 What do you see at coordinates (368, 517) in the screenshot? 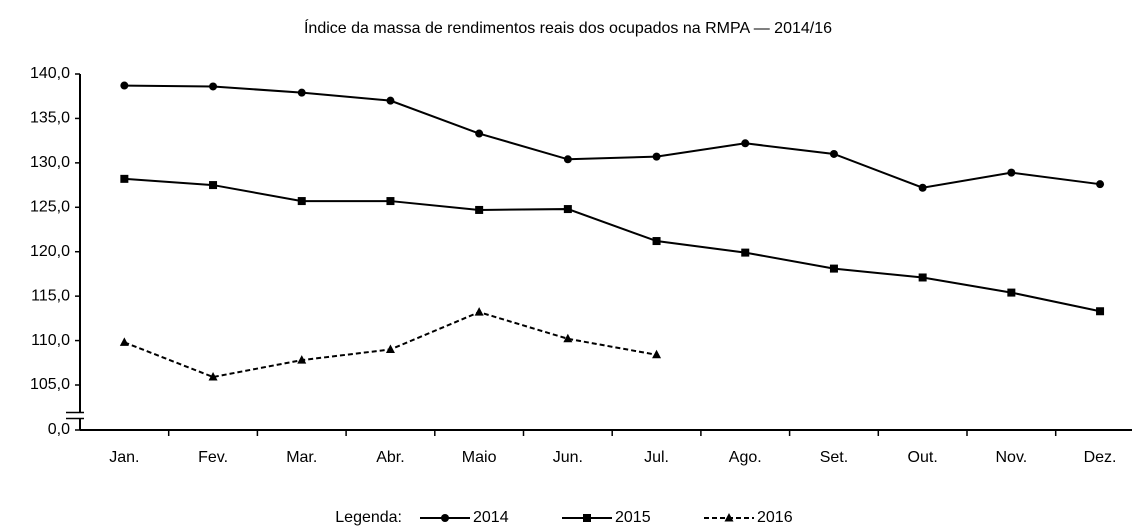
I see `legend-title: Legenda:` at bounding box center [368, 517].